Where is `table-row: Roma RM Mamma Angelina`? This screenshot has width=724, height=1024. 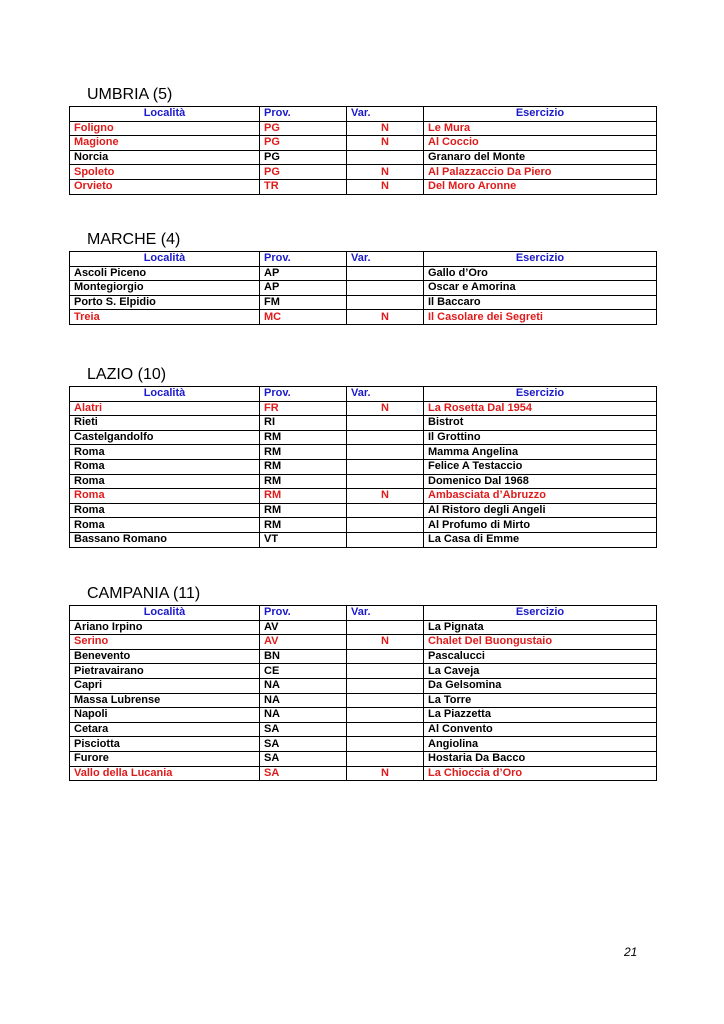 table-row: Roma RM Mamma Angelina is located at coordinates (363, 452).